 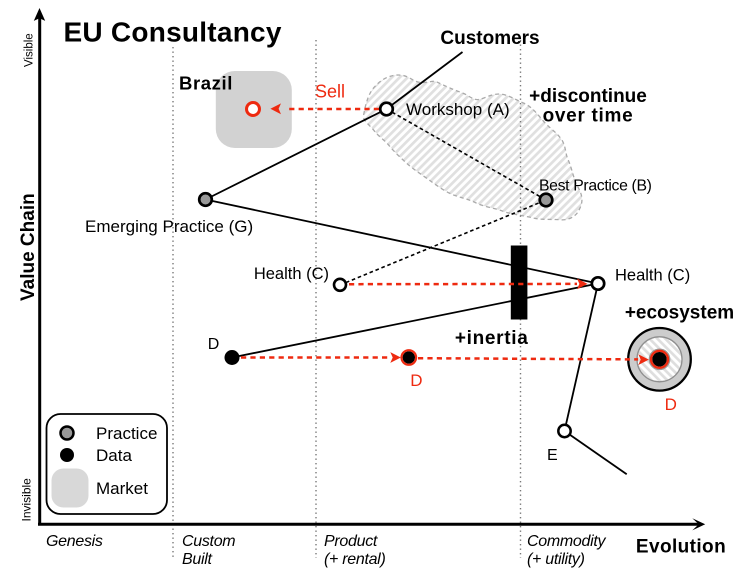 What do you see at coordinates (552, 455) in the screenshot?
I see `svg-text: E` at bounding box center [552, 455].